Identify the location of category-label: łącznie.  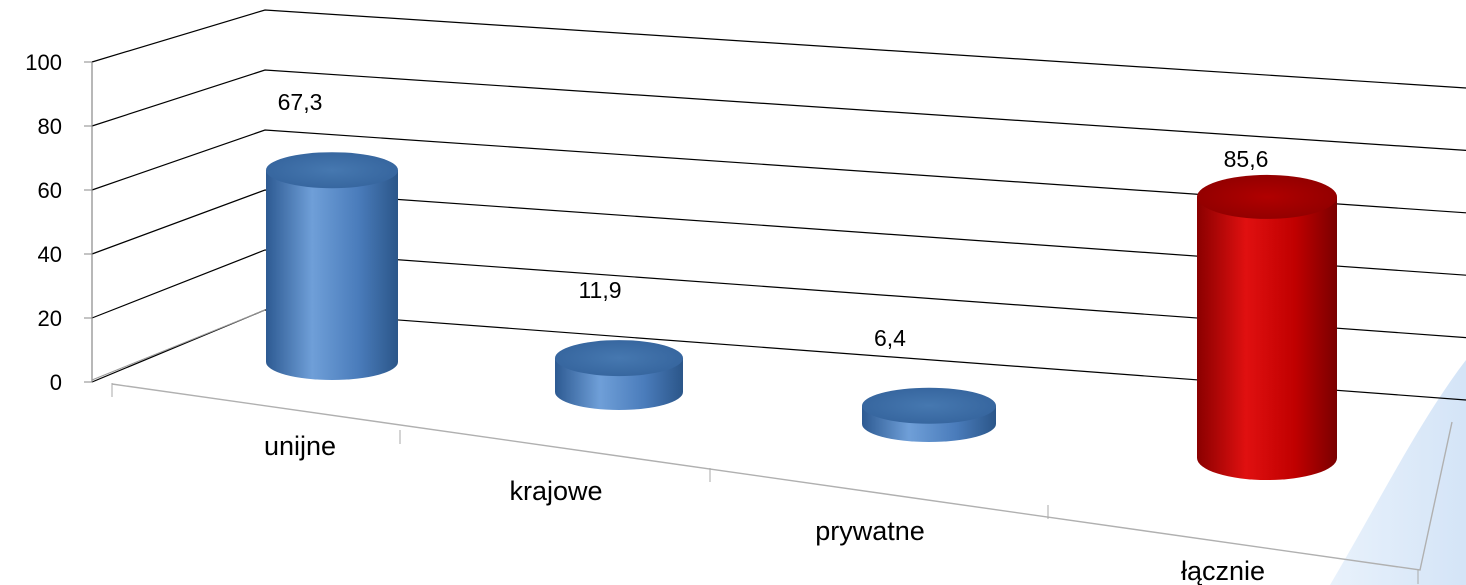
(1223, 570).